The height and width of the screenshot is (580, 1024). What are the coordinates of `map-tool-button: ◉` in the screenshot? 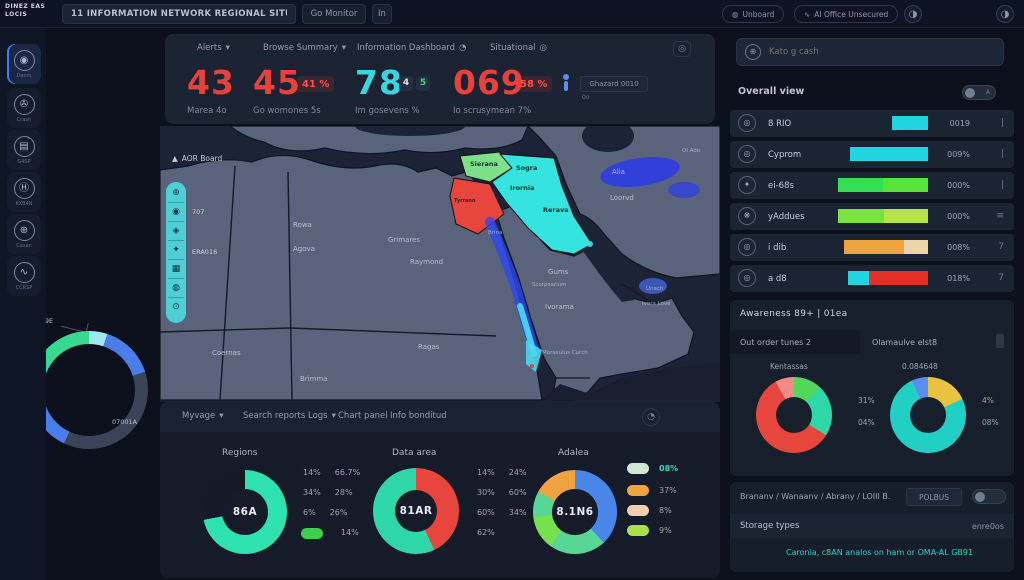 It's located at (176, 212).